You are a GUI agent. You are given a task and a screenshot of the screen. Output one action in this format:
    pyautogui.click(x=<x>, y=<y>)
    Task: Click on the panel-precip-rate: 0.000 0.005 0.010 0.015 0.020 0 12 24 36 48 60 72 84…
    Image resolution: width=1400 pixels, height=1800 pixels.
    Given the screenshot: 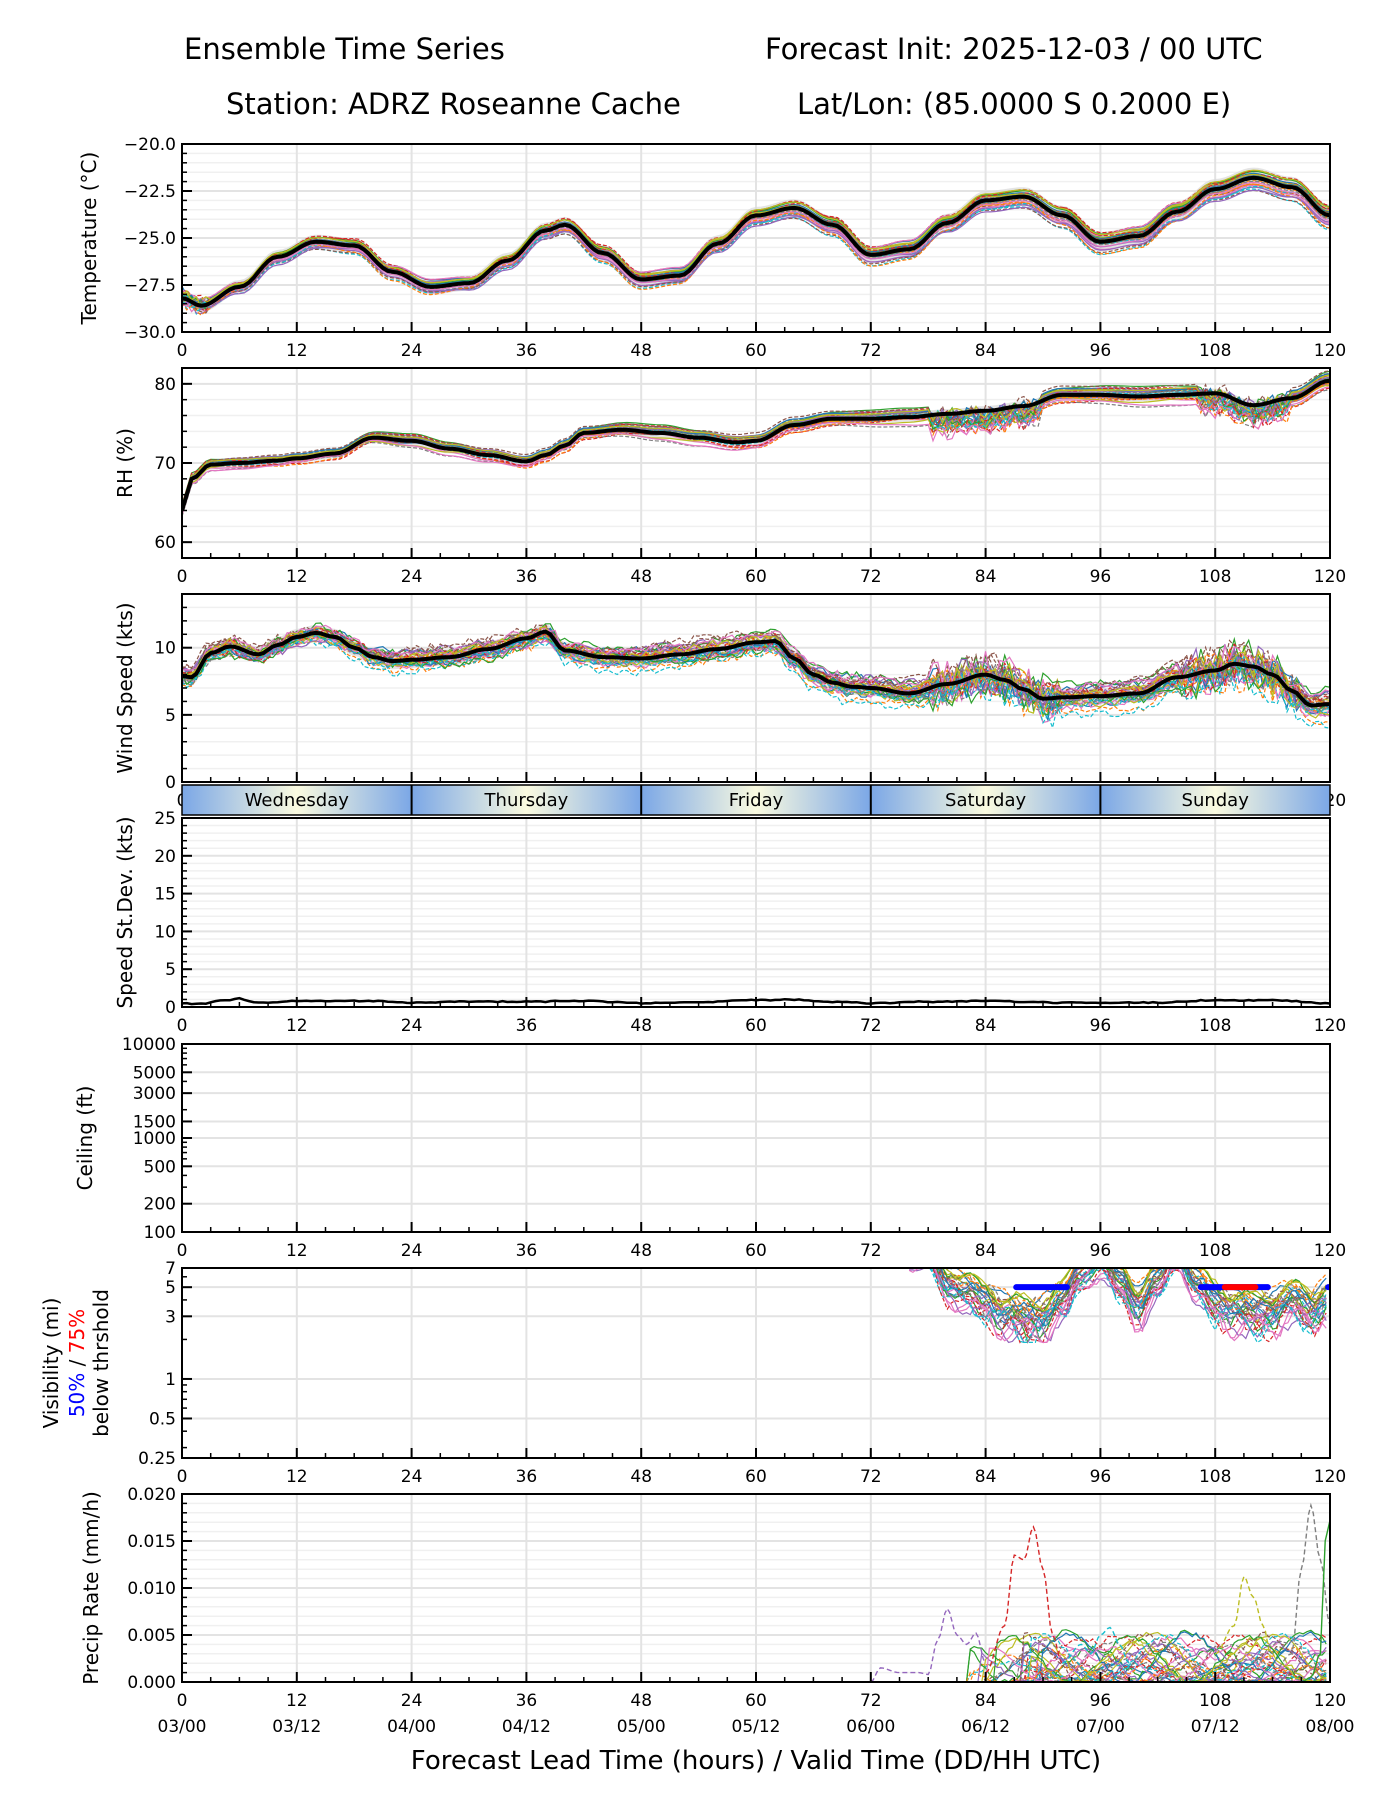 What is the action you would take?
    pyautogui.click(x=717, y=1630)
    